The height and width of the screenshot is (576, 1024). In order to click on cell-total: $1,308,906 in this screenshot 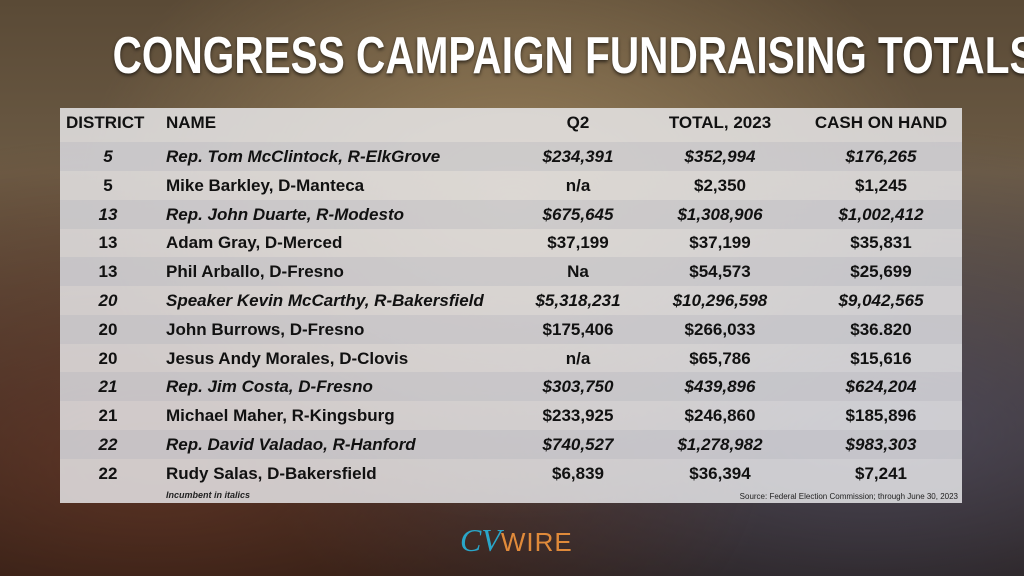, I will do `click(720, 214)`.